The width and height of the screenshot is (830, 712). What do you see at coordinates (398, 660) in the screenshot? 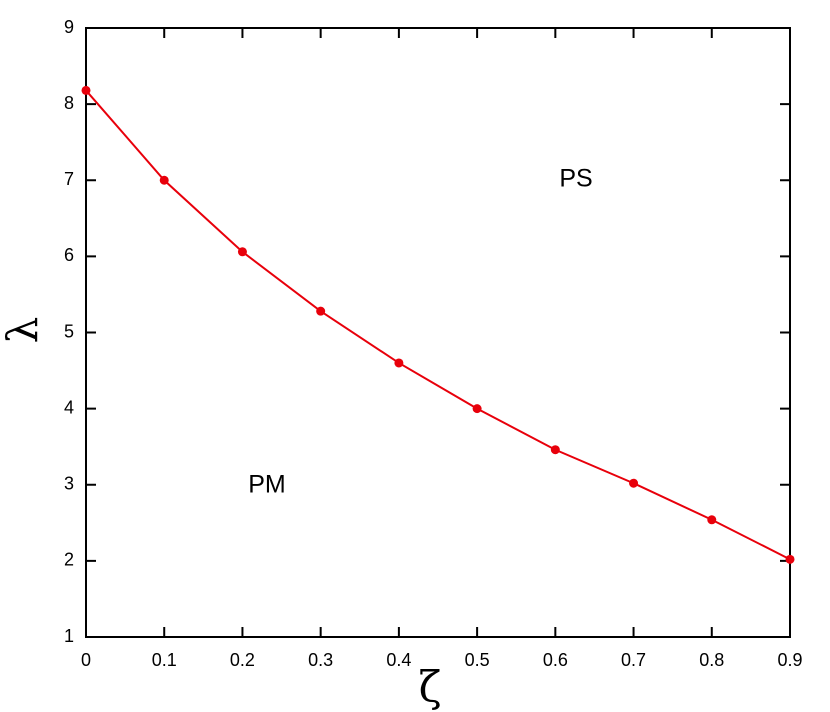
I see `x-tick-label: 0.4` at bounding box center [398, 660].